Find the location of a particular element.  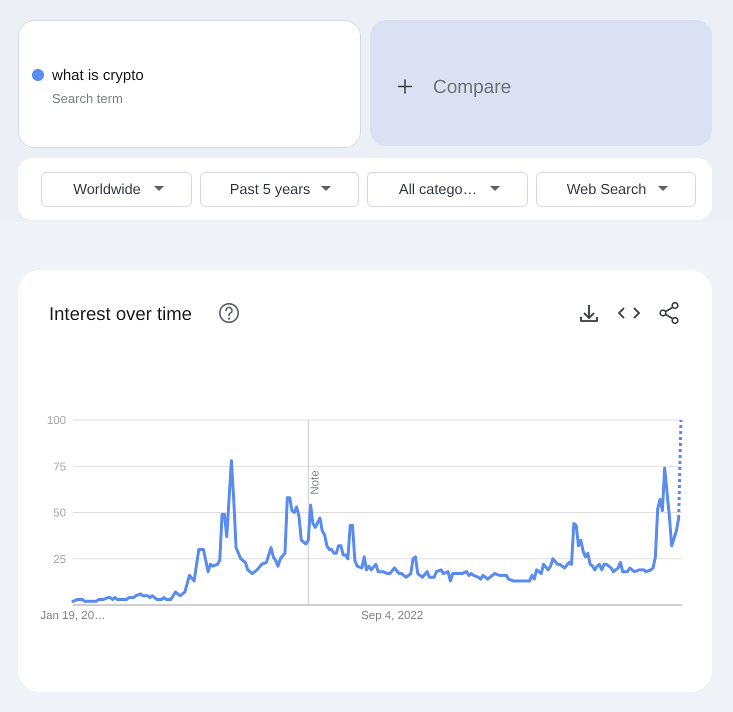

y-tick-label: 50 is located at coordinates (59, 514).